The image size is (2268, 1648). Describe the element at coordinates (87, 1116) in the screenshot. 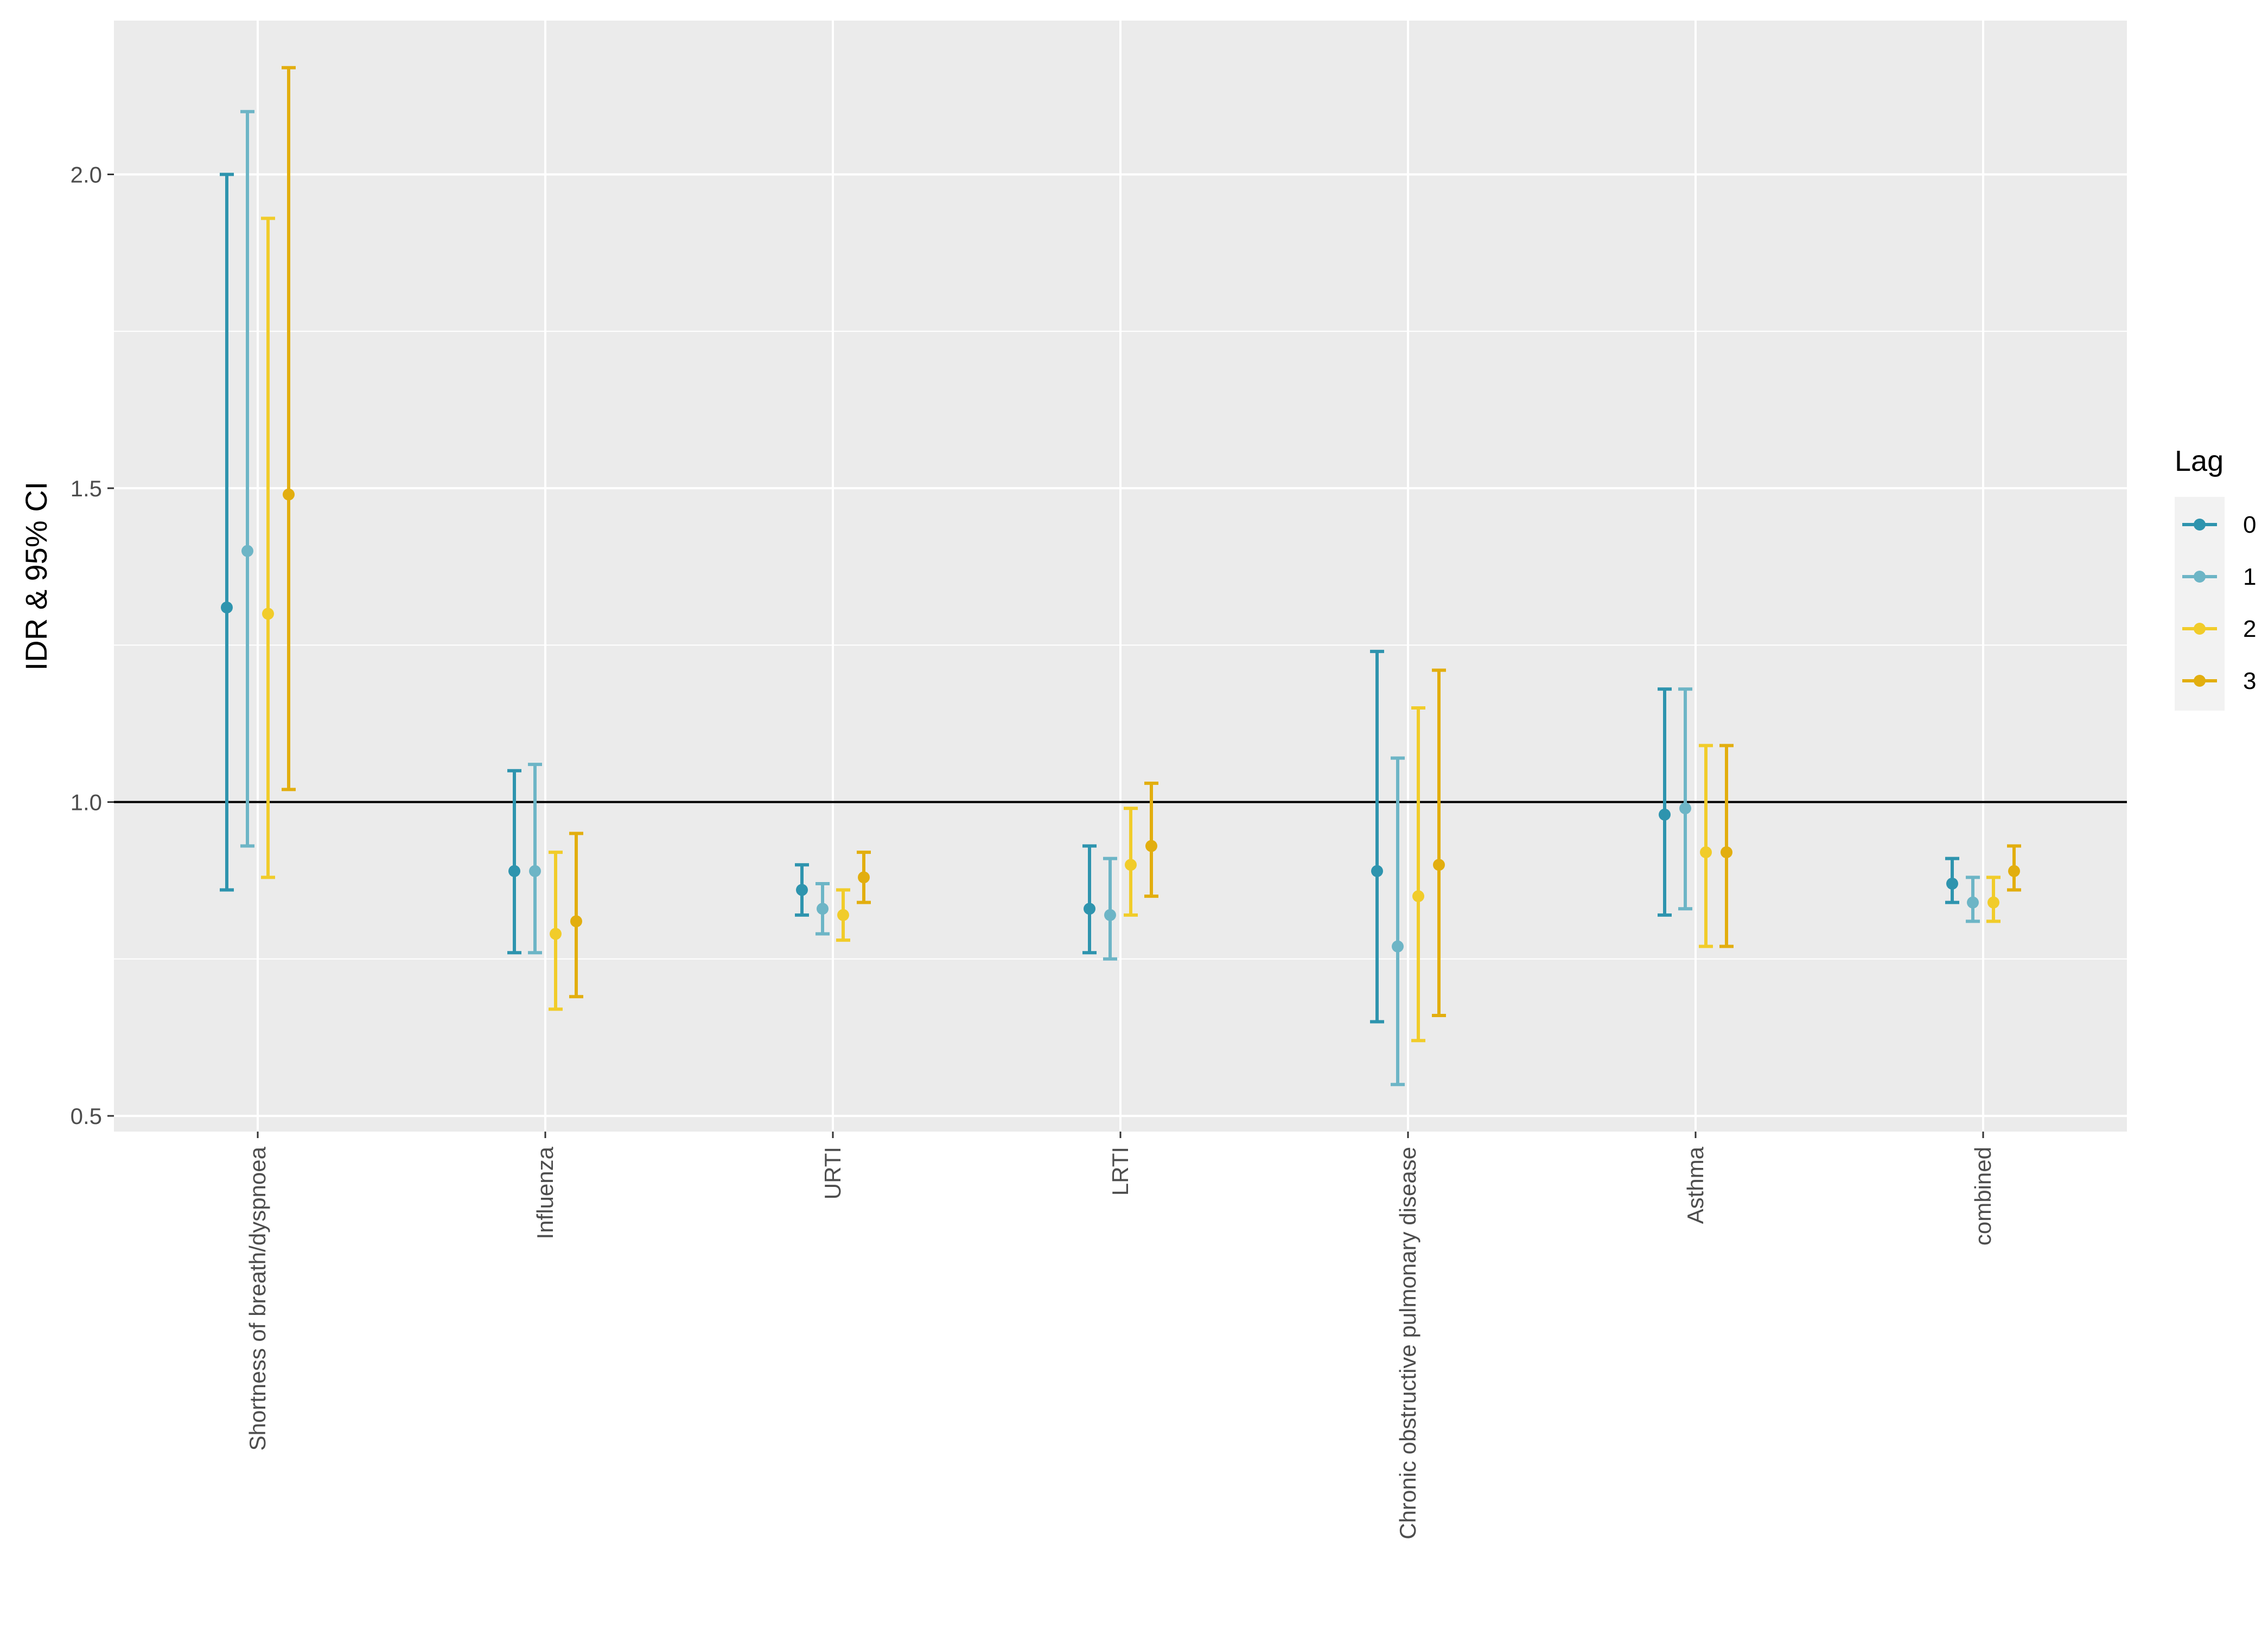

I see `y-tick-label: 0.5` at that location.